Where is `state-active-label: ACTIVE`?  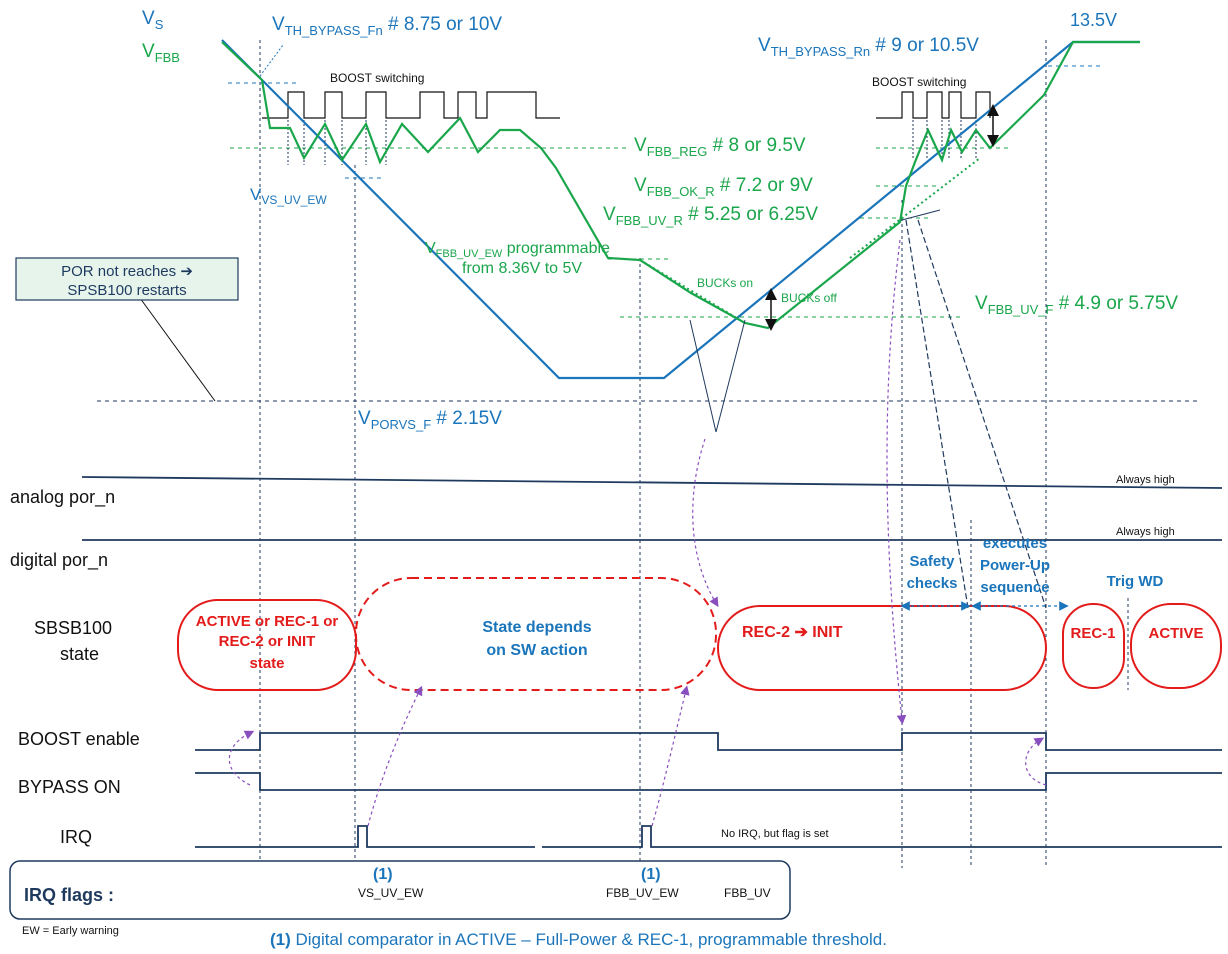
state-active-label: ACTIVE is located at coordinates (1175, 633).